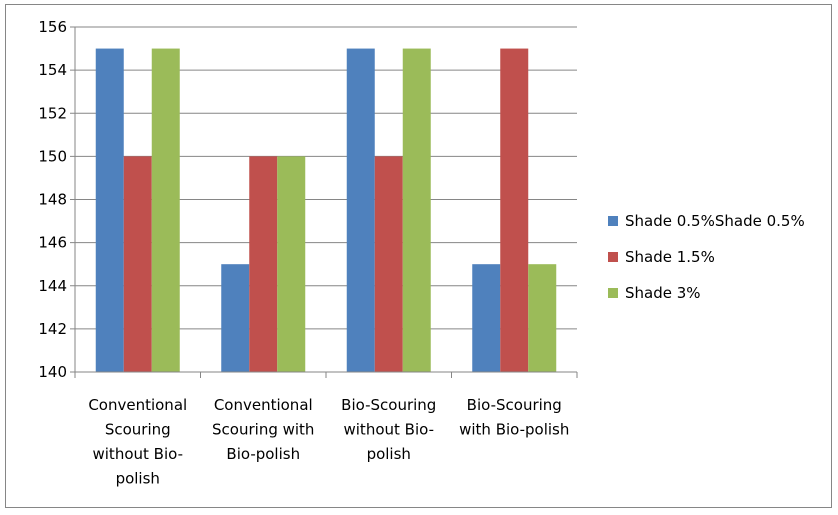 This screenshot has width=838, height=515. I want to click on y-tick-label: 144, so click(52, 286).